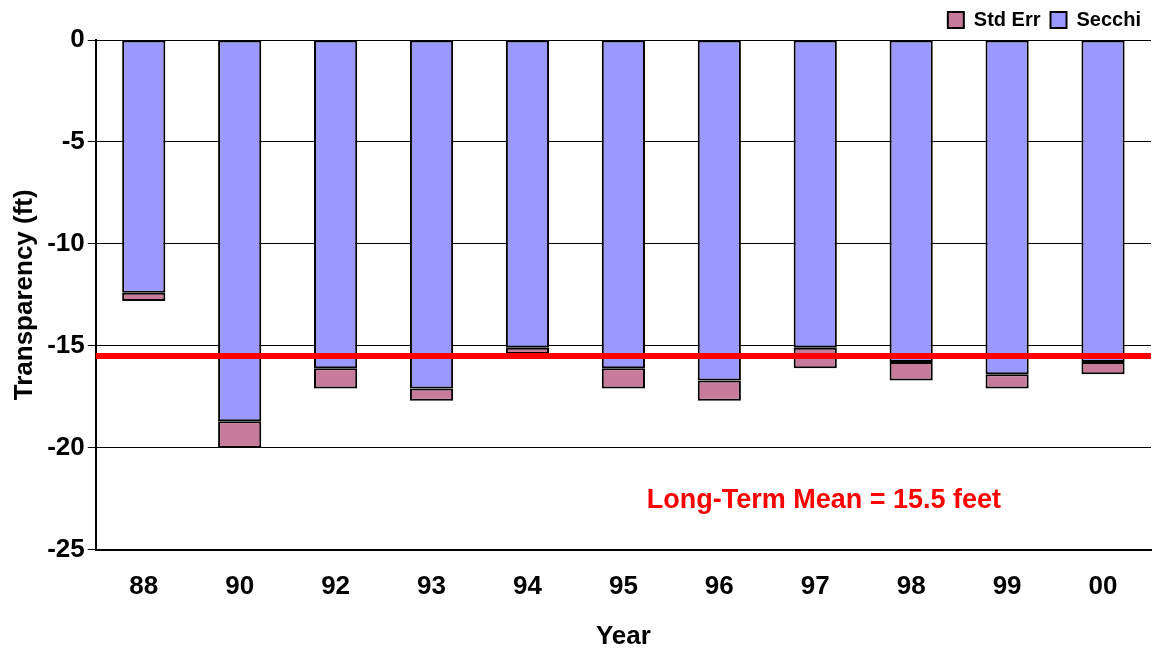 Image resolution: width=1156 pixels, height=661 pixels. Describe the element at coordinates (66, 242) in the screenshot. I see `y-tick-label: -10` at that location.